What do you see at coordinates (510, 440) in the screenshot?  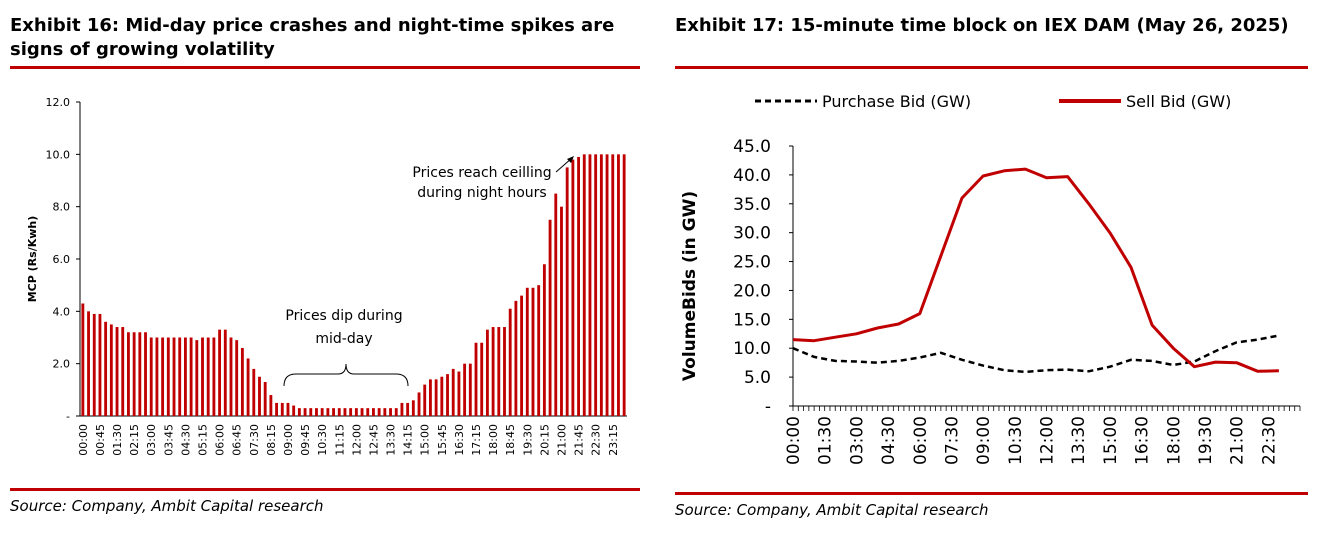 I see `left-x-tick-label: 18:45` at bounding box center [510, 440].